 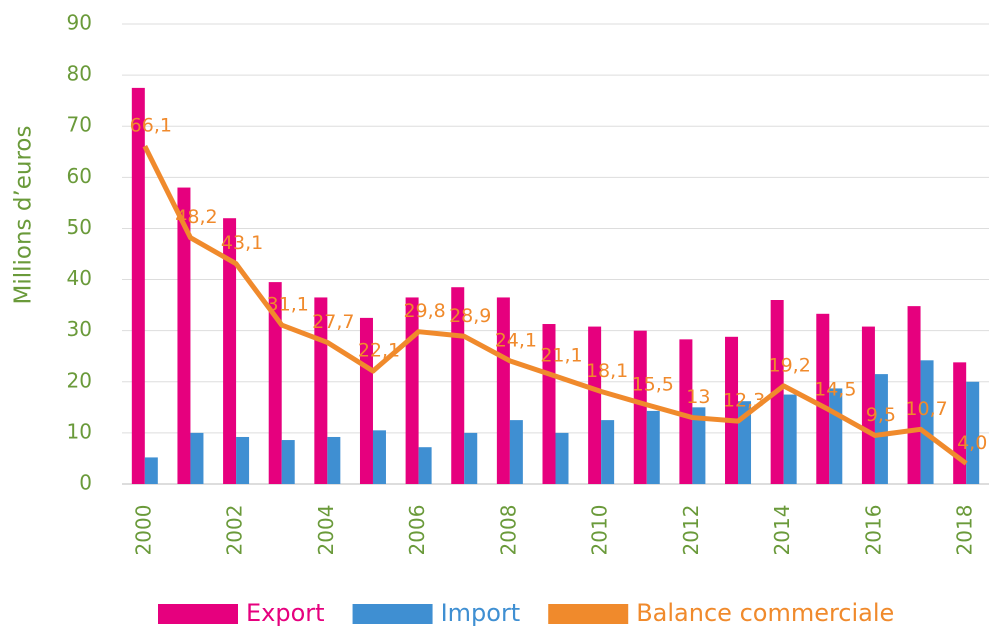 What do you see at coordinates (765, 613) in the screenshot?
I see `legend-label: Balance commerciale` at bounding box center [765, 613].